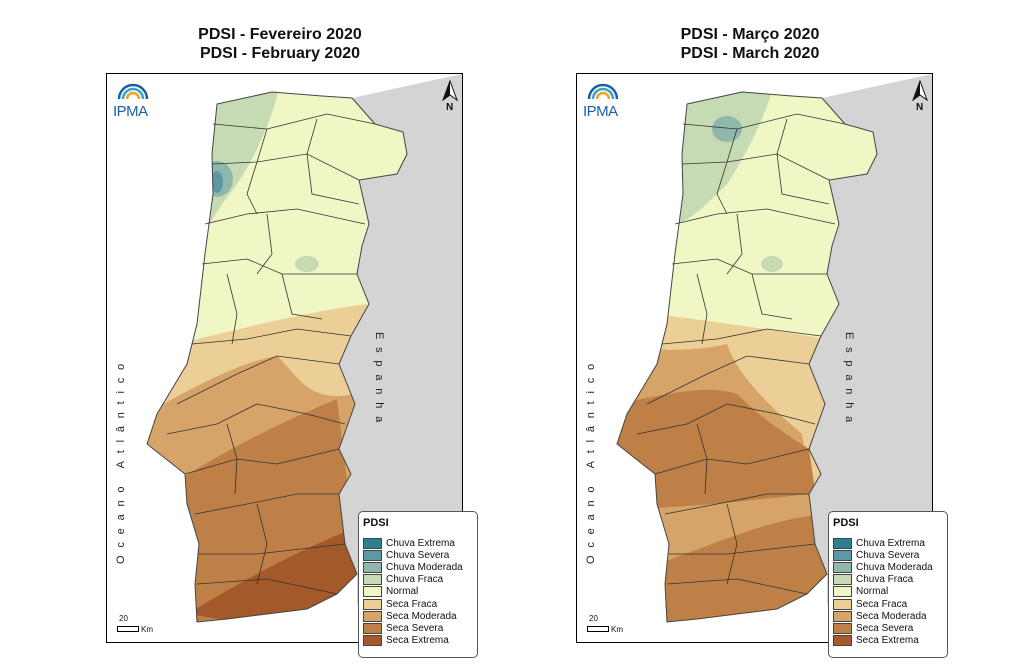 This screenshot has width=1024, height=665. I want to click on map-title-pt: PDSI - Fevereiro 2020, so click(280, 34).